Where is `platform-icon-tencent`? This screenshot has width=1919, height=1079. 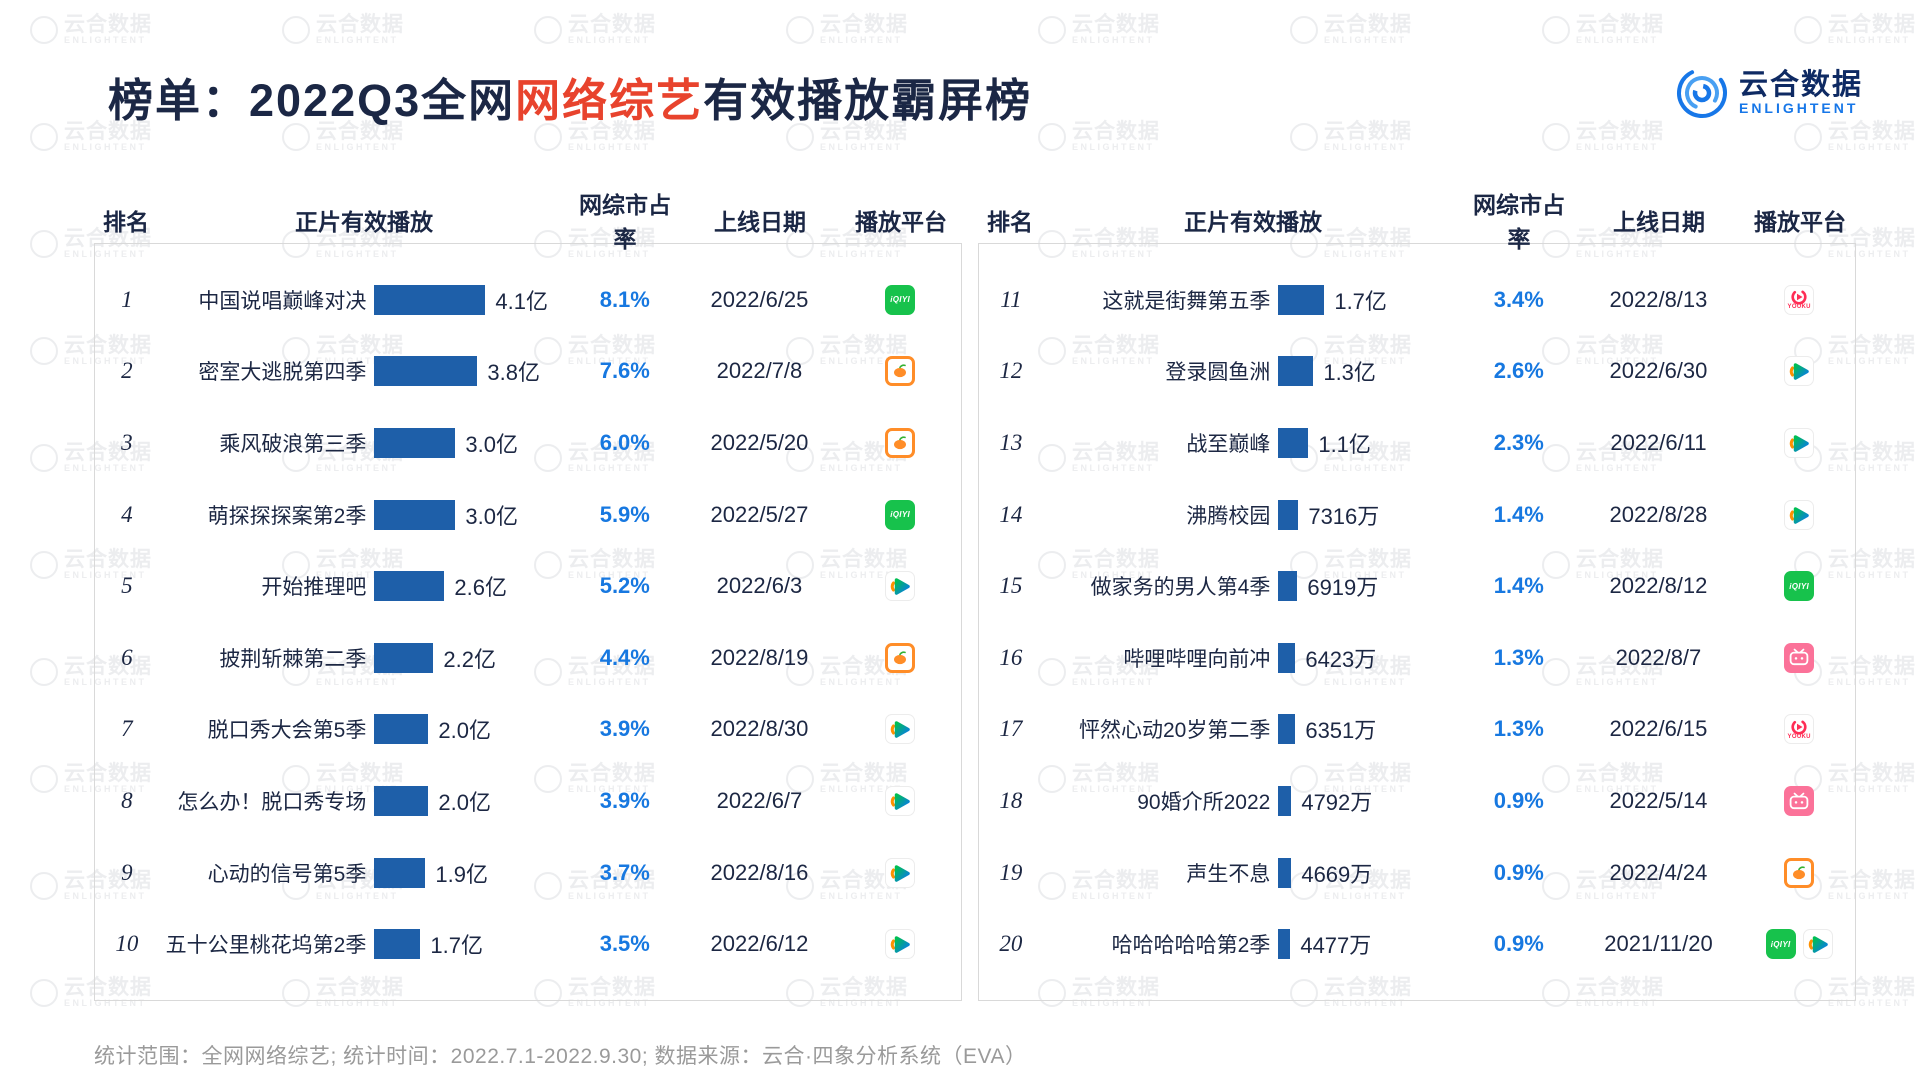
platform-icon-tencent is located at coordinates (900, 872).